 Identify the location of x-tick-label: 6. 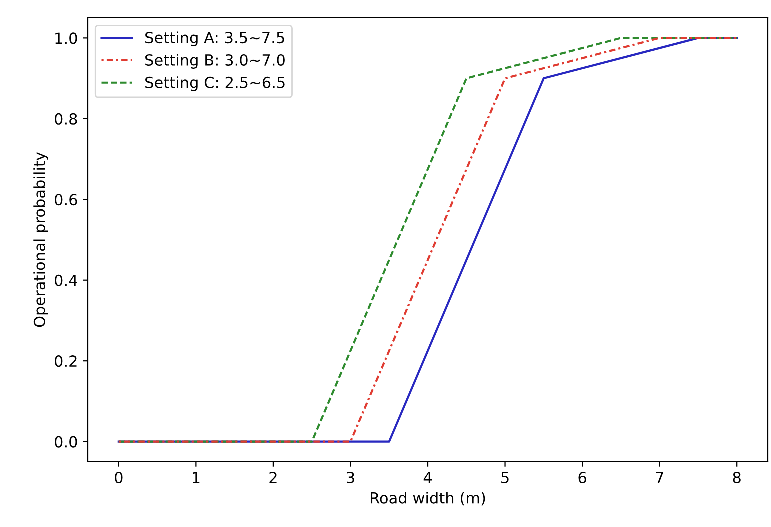
(582, 478).